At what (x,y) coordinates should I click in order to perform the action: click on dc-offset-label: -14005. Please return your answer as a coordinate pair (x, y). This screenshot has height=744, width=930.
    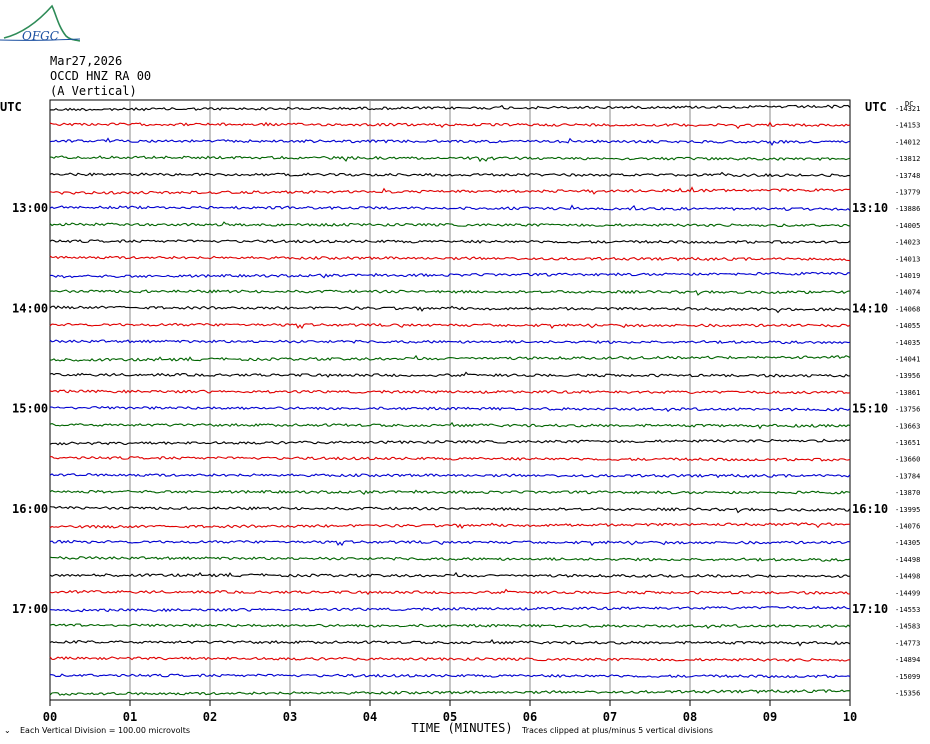
    Looking at the image, I should click on (907, 226).